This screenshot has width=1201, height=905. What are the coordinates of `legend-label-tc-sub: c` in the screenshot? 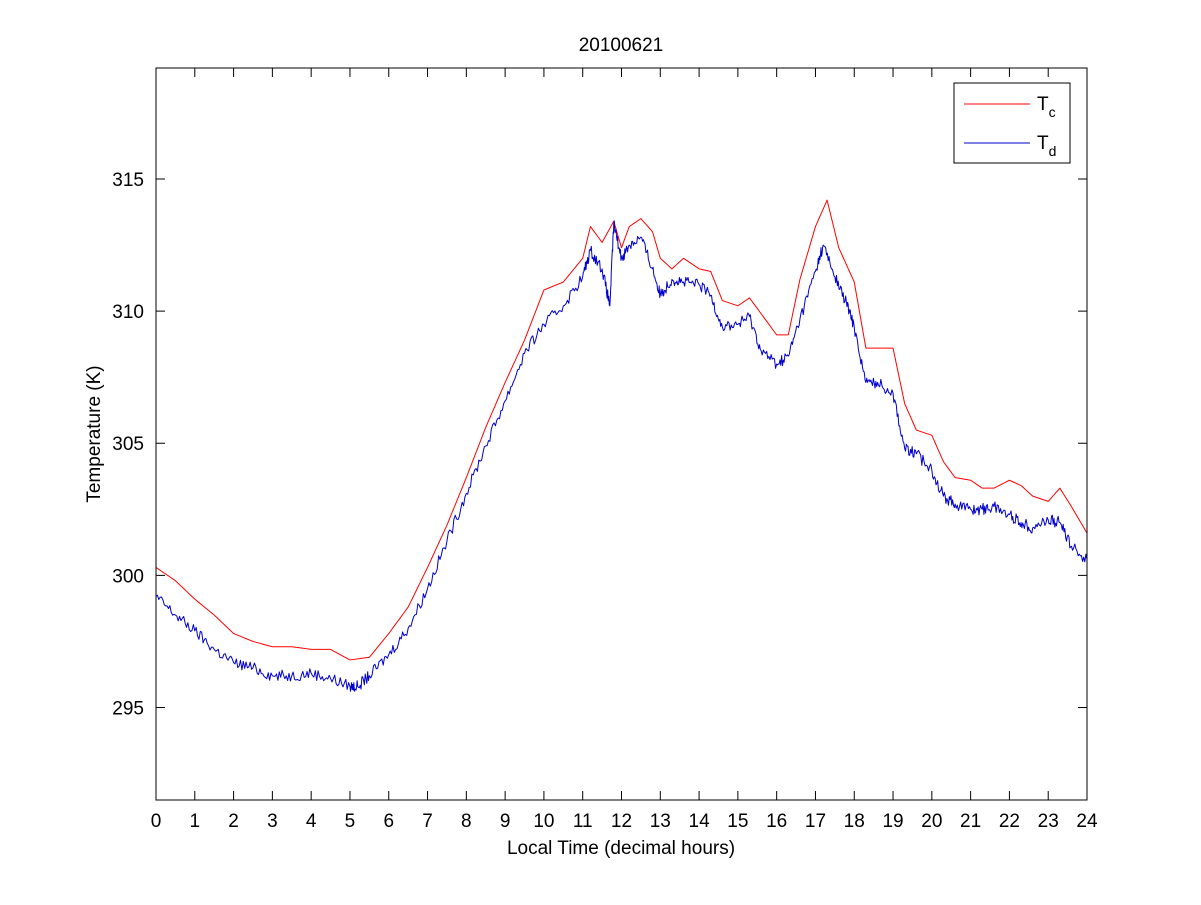 It's located at (1052, 112).